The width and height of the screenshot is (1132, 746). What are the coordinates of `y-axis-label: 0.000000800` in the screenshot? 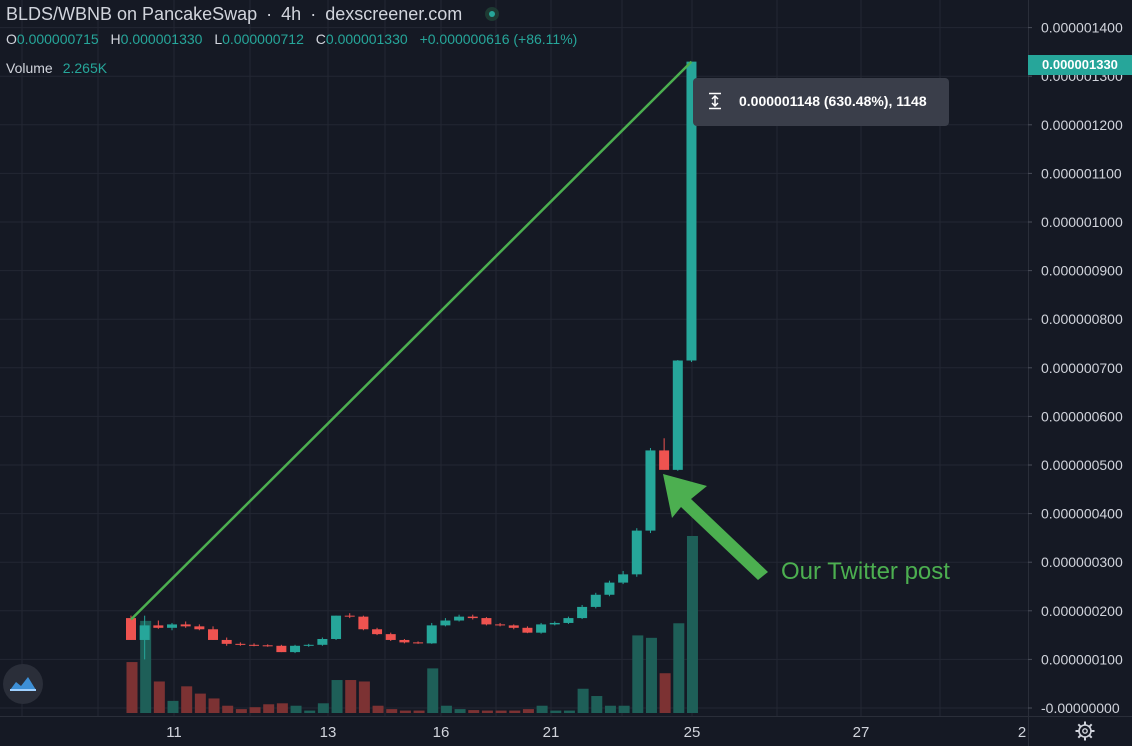 It's located at (1082, 319).